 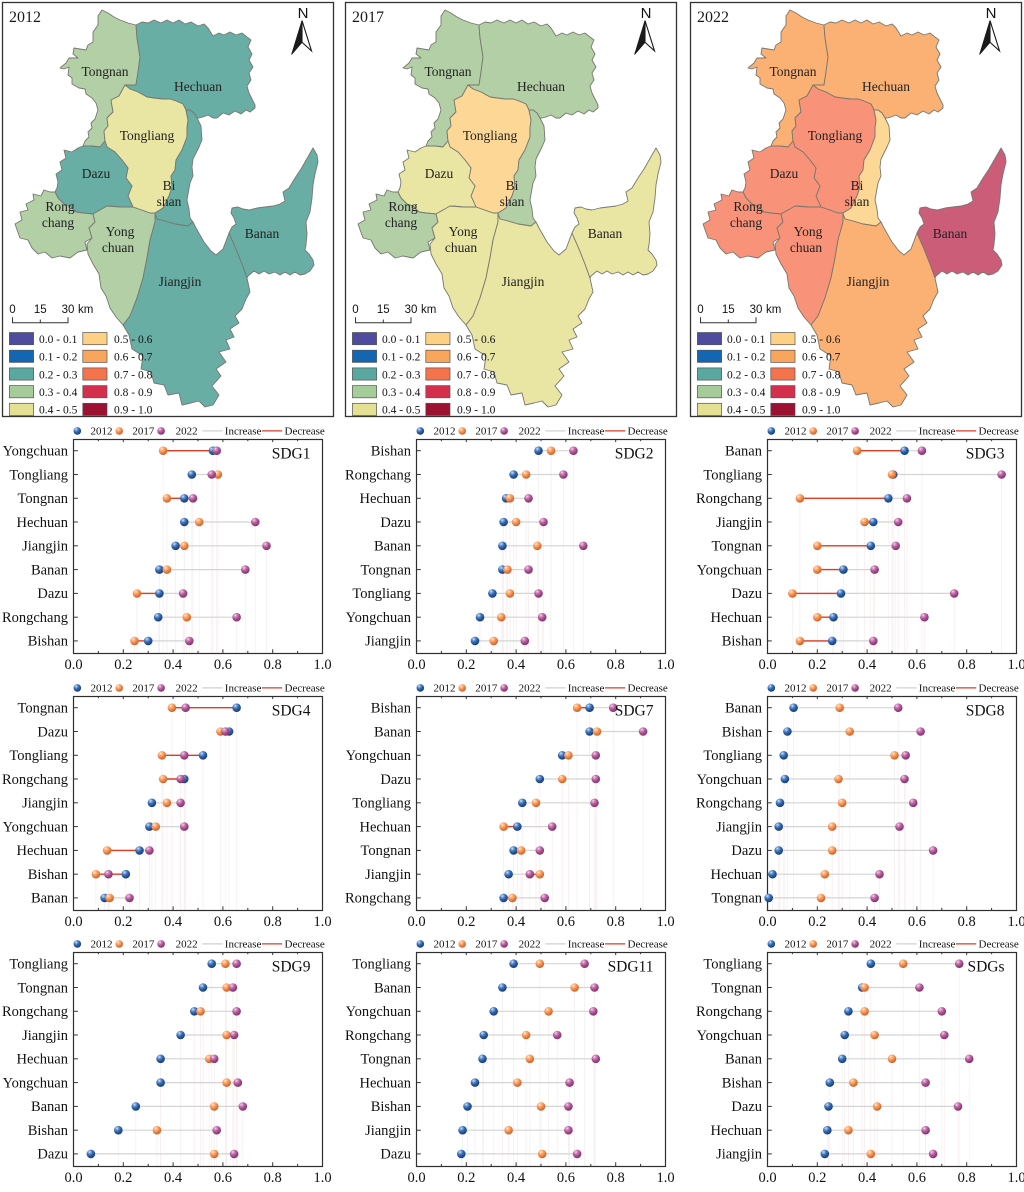 What do you see at coordinates (729, 804) in the screenshot?
I see `svg-text: Rongchang` at bounding box center [729, 804].